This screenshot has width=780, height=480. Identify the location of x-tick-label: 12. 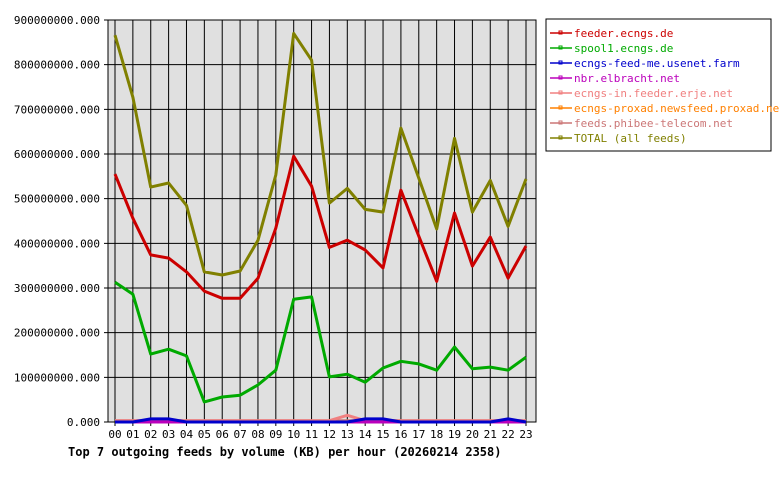
(329, 434).